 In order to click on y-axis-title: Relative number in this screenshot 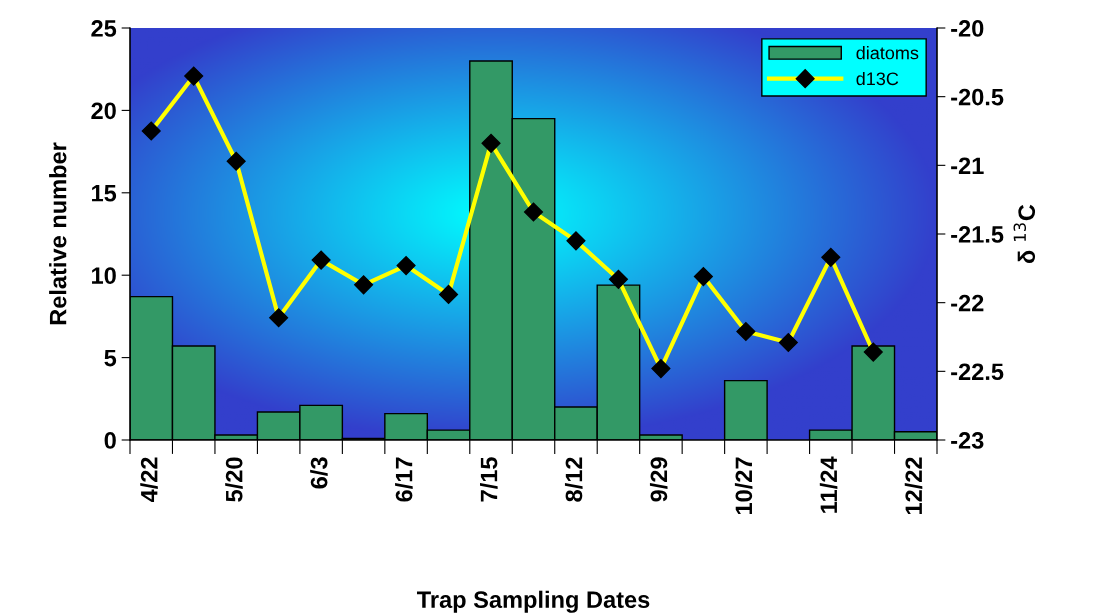, I will do `click(58, 233)`.